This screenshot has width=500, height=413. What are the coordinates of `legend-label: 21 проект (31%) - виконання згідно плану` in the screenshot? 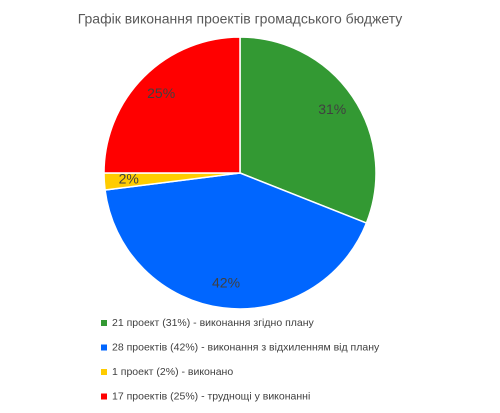 It's located at (213, 323).